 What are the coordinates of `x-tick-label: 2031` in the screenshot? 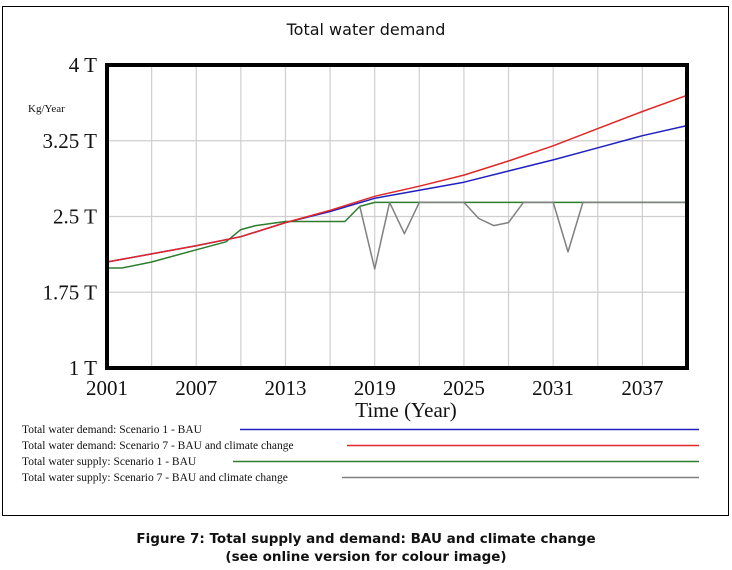 It's located at (553, 388).